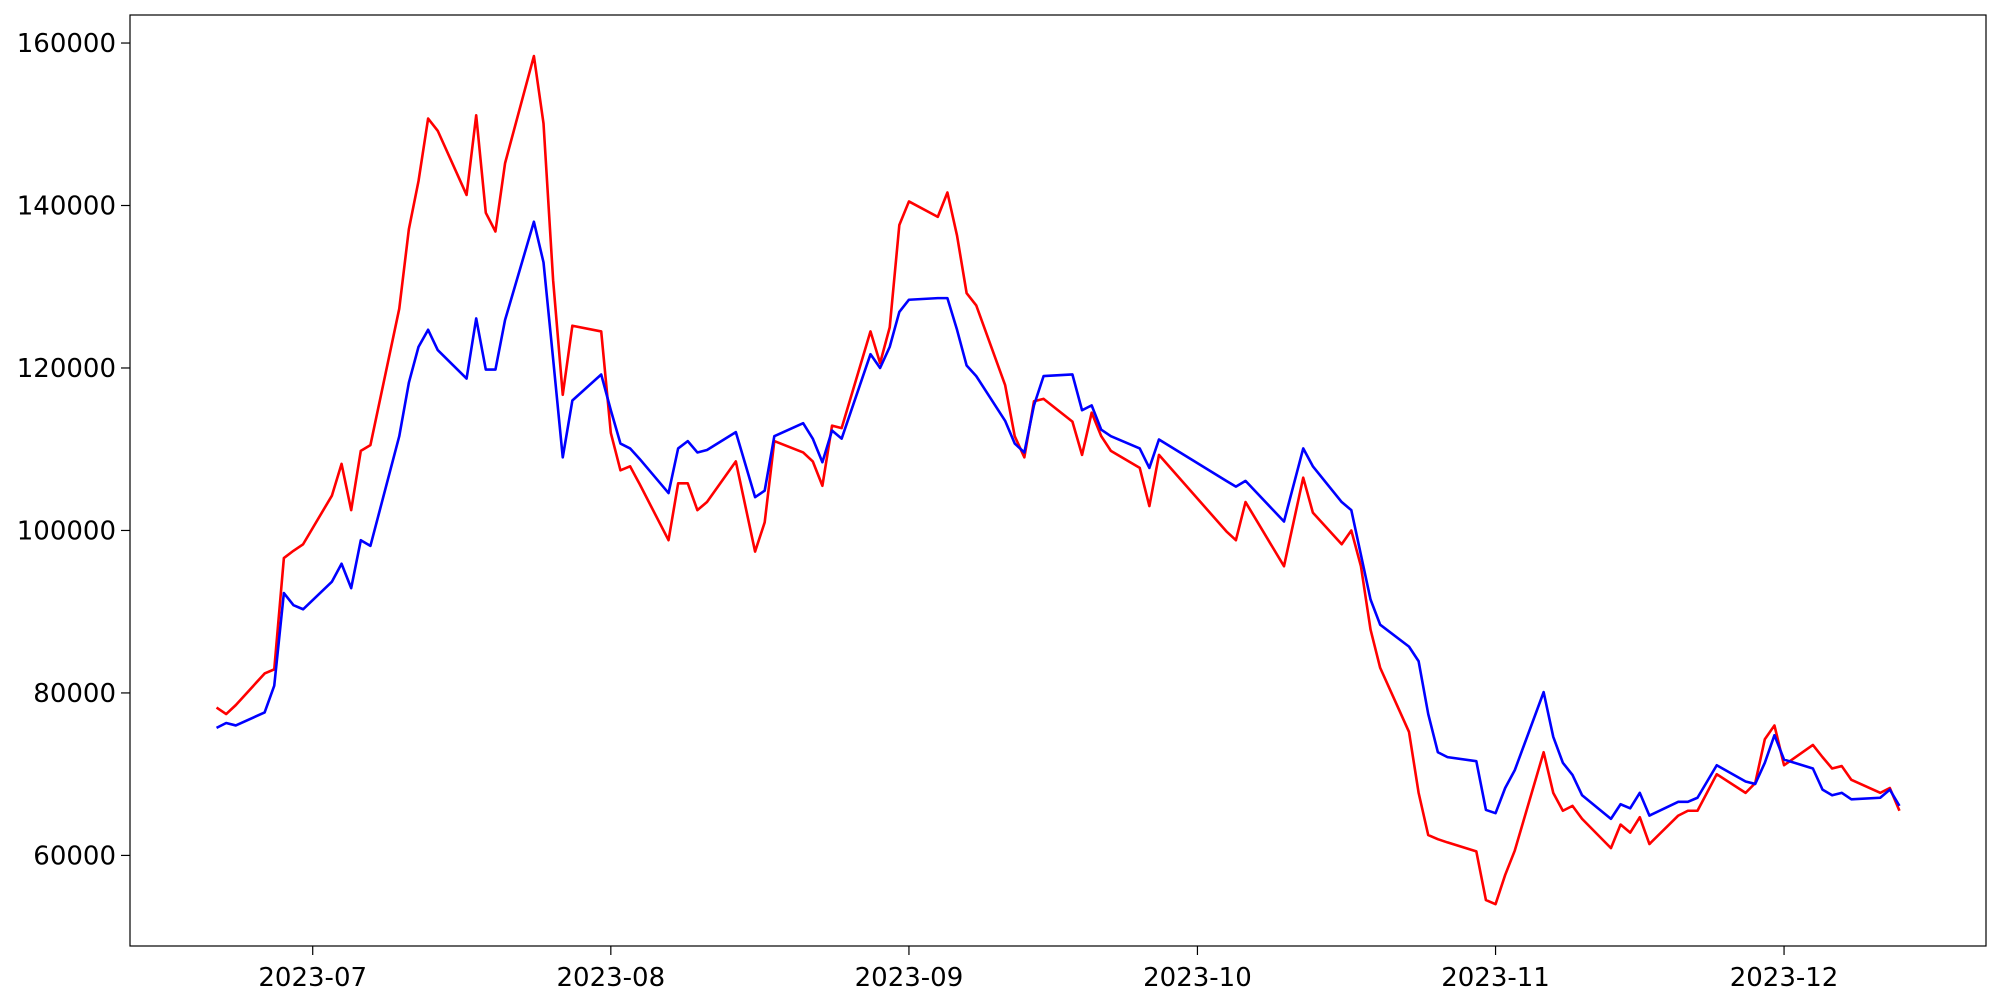  I want to click on x-tick-label: 2023-08, so click(611, 978).